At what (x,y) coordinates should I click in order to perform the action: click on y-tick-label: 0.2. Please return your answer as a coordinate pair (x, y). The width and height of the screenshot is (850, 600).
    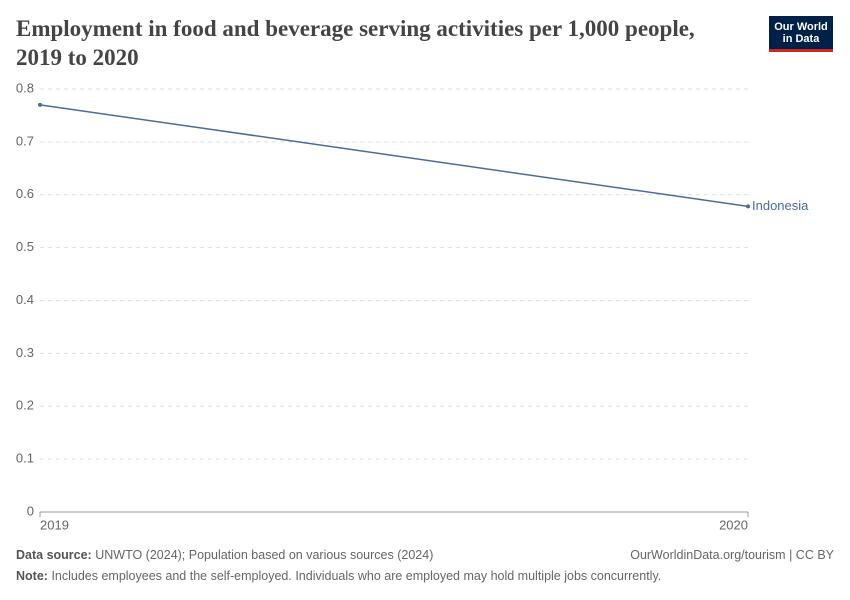
    Looking at the image, I should click on (25, 405).